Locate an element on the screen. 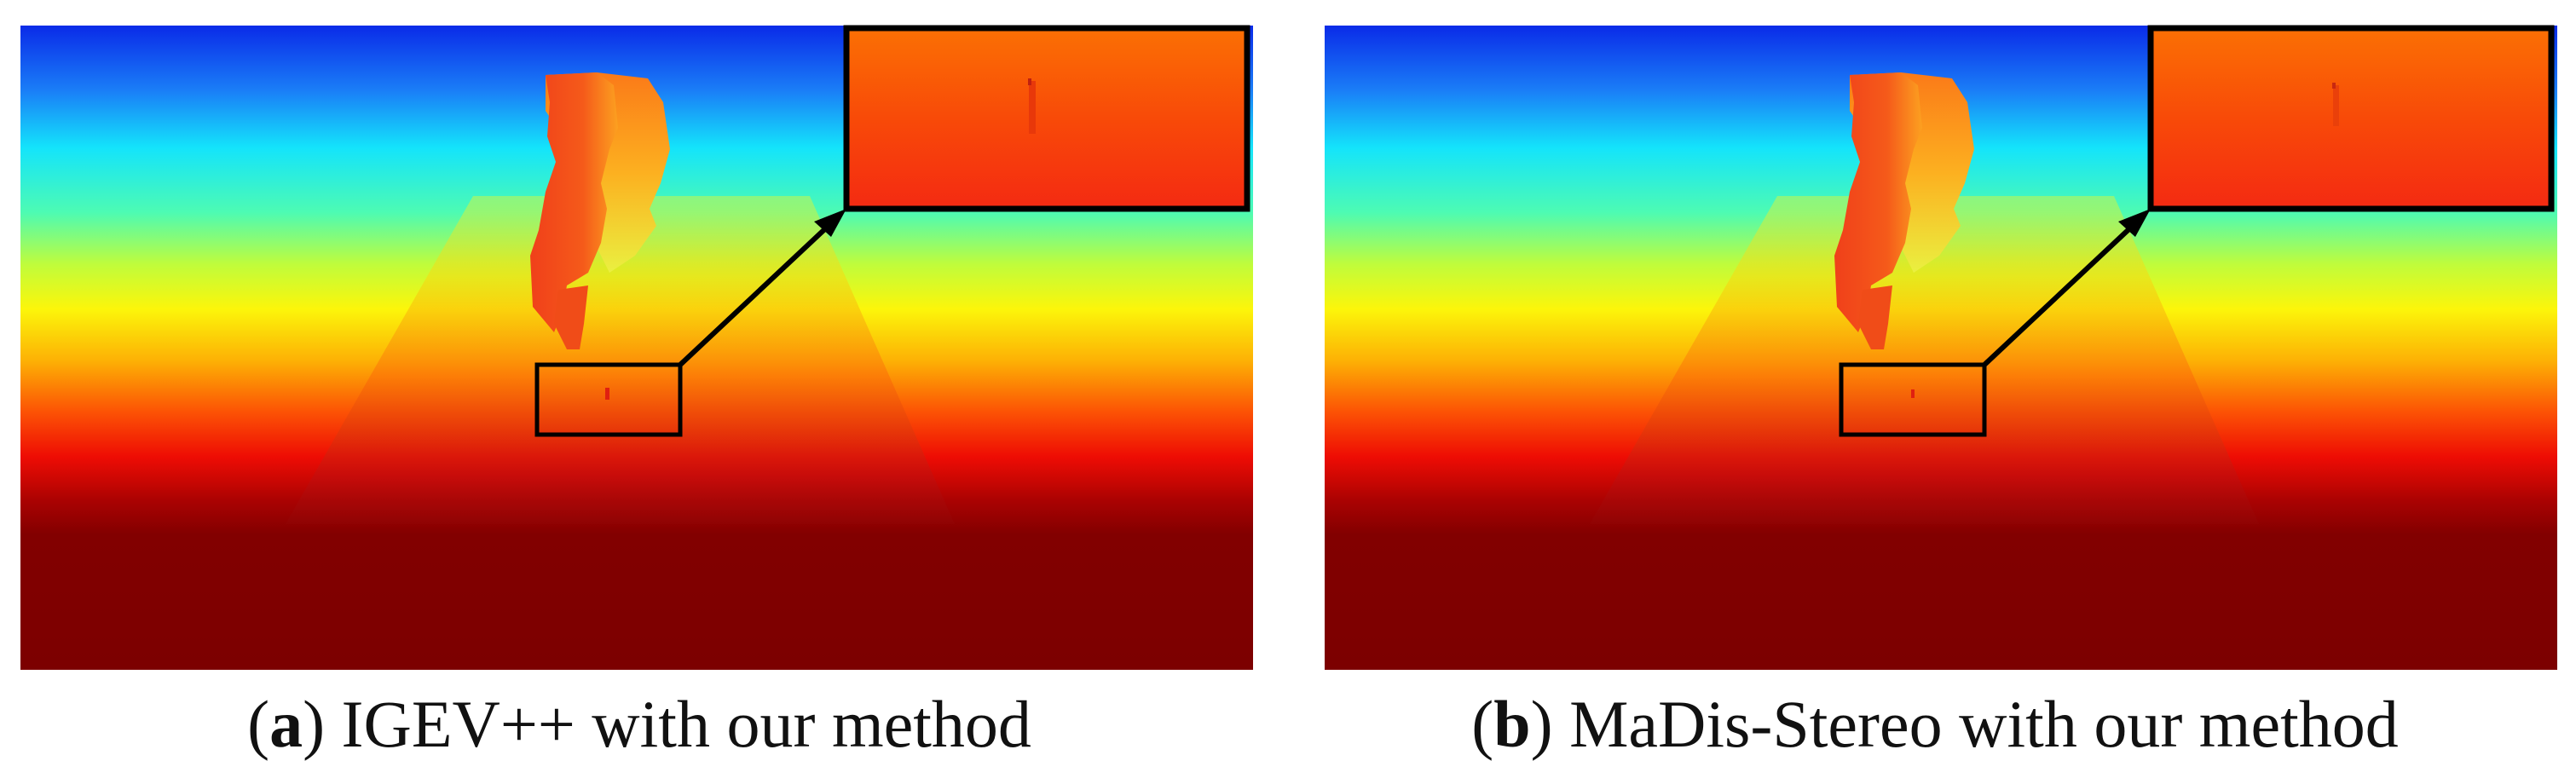  caption-text: MaDis-Stereo with our method is located at coordinates (1984, 724).